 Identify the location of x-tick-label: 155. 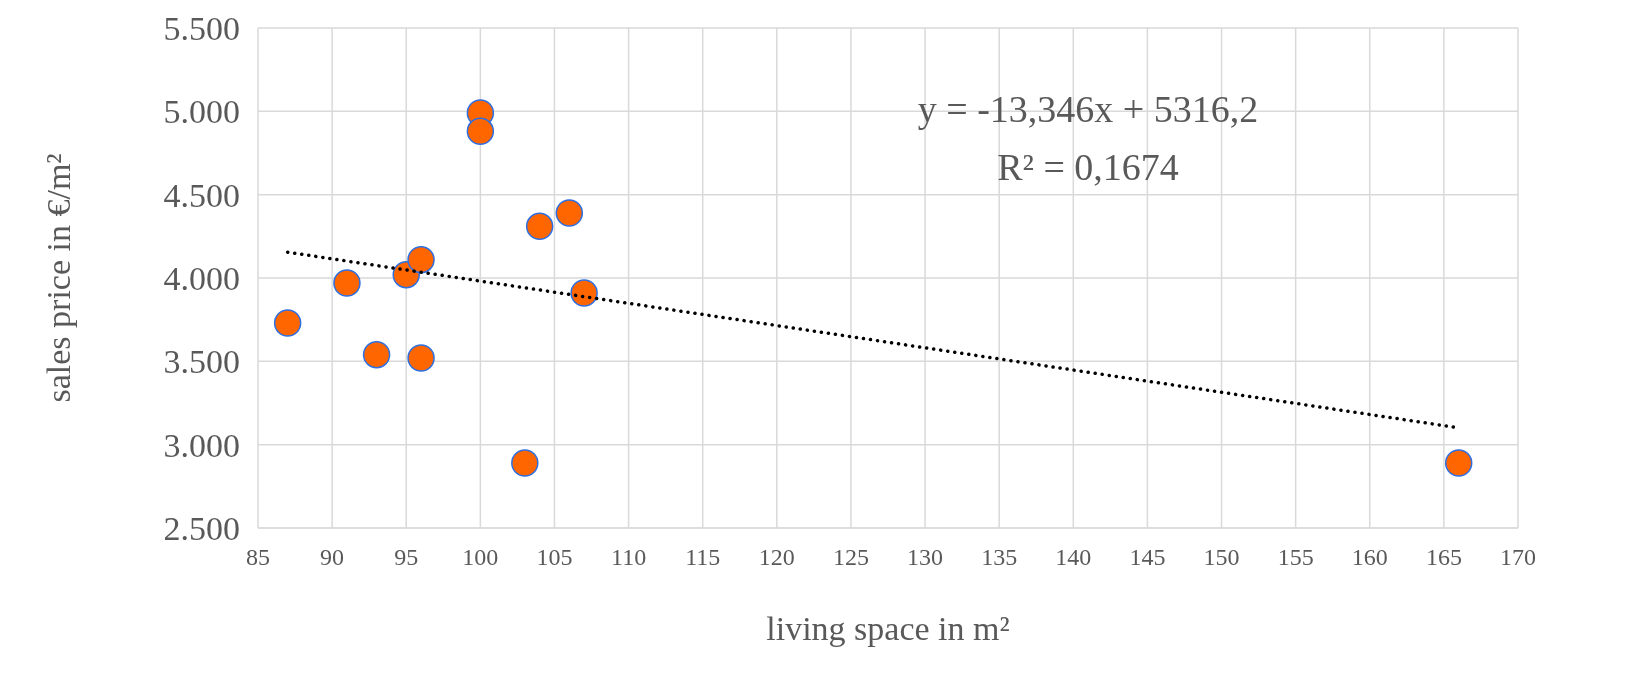
(1295, 557).